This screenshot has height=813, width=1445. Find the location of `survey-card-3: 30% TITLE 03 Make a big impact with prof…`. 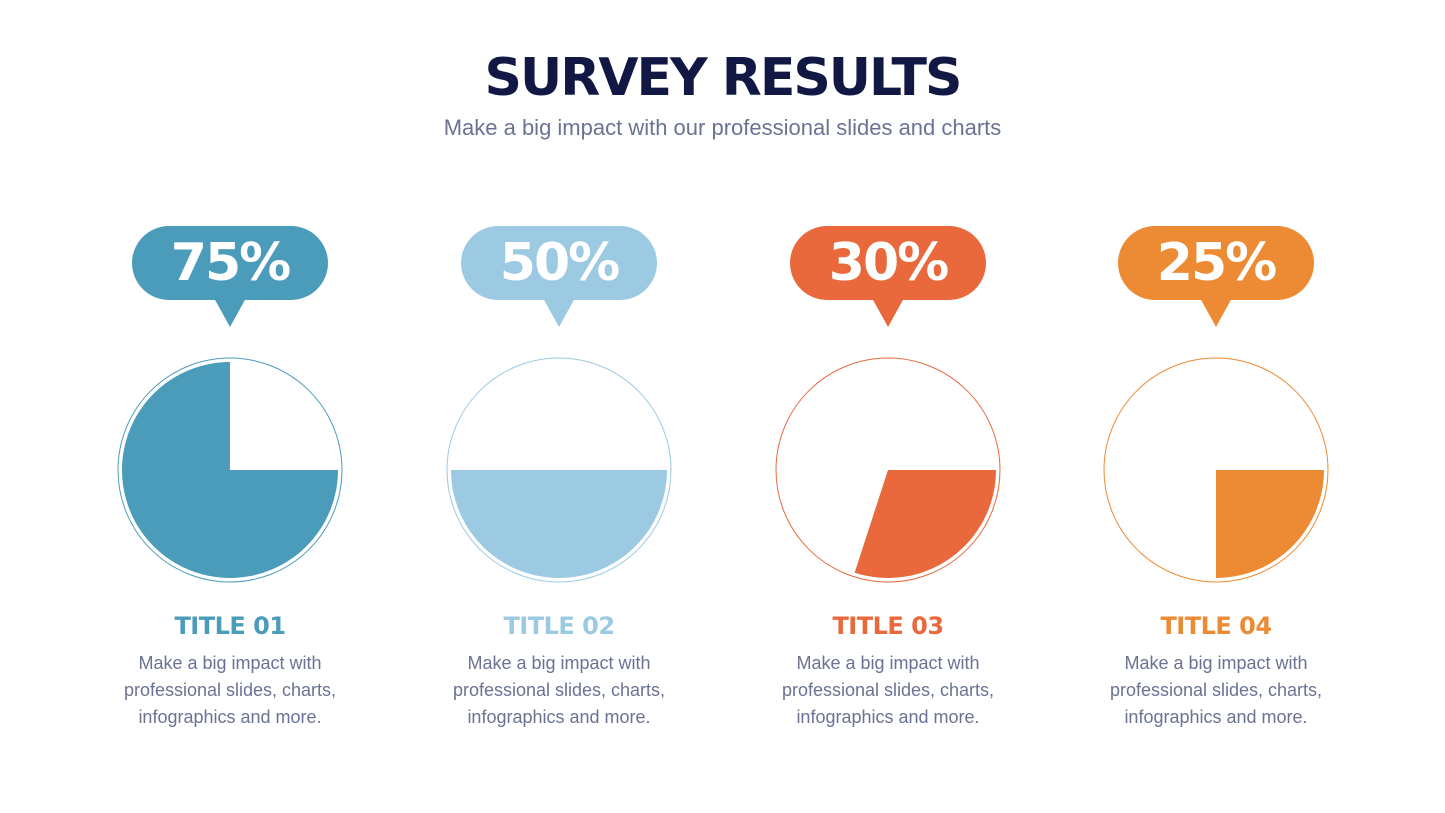

survey-card-3: 30% TITLE 03 Make a big impact with prof… is located at coordinates (888, 486).